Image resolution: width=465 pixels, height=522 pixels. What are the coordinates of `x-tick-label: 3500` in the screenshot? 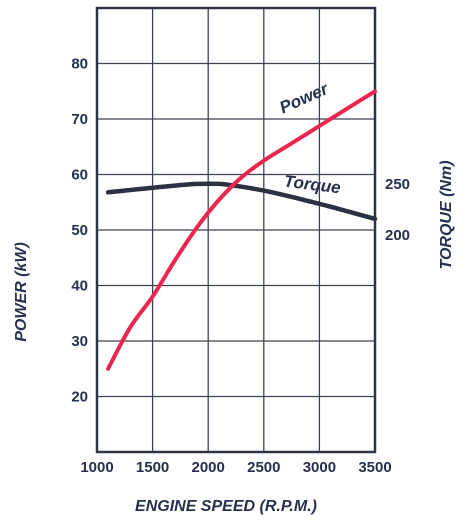 It's located at (374, 467).